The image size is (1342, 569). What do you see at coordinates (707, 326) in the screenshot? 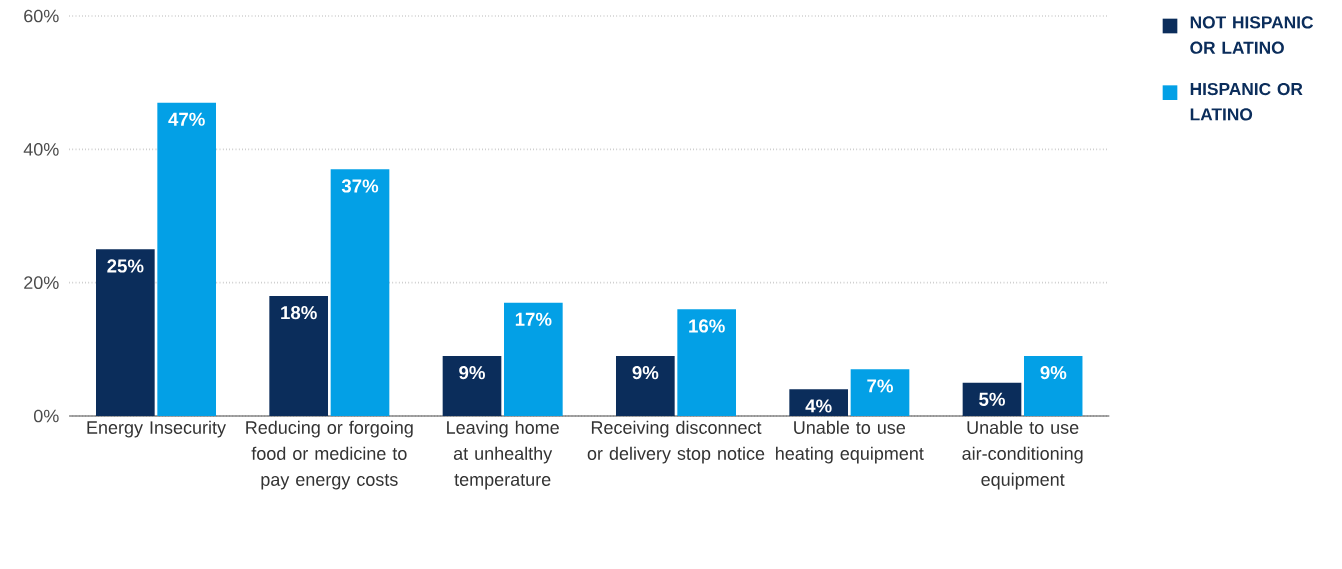
I see `data-label: 16%` at bounding box center [707, 326].